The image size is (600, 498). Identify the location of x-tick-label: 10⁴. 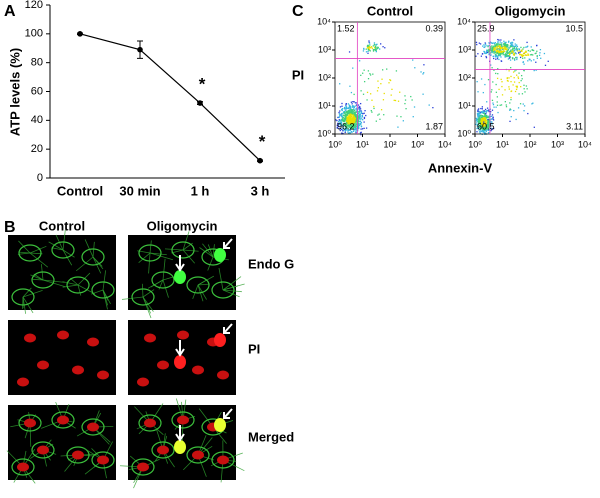
(585, 144).